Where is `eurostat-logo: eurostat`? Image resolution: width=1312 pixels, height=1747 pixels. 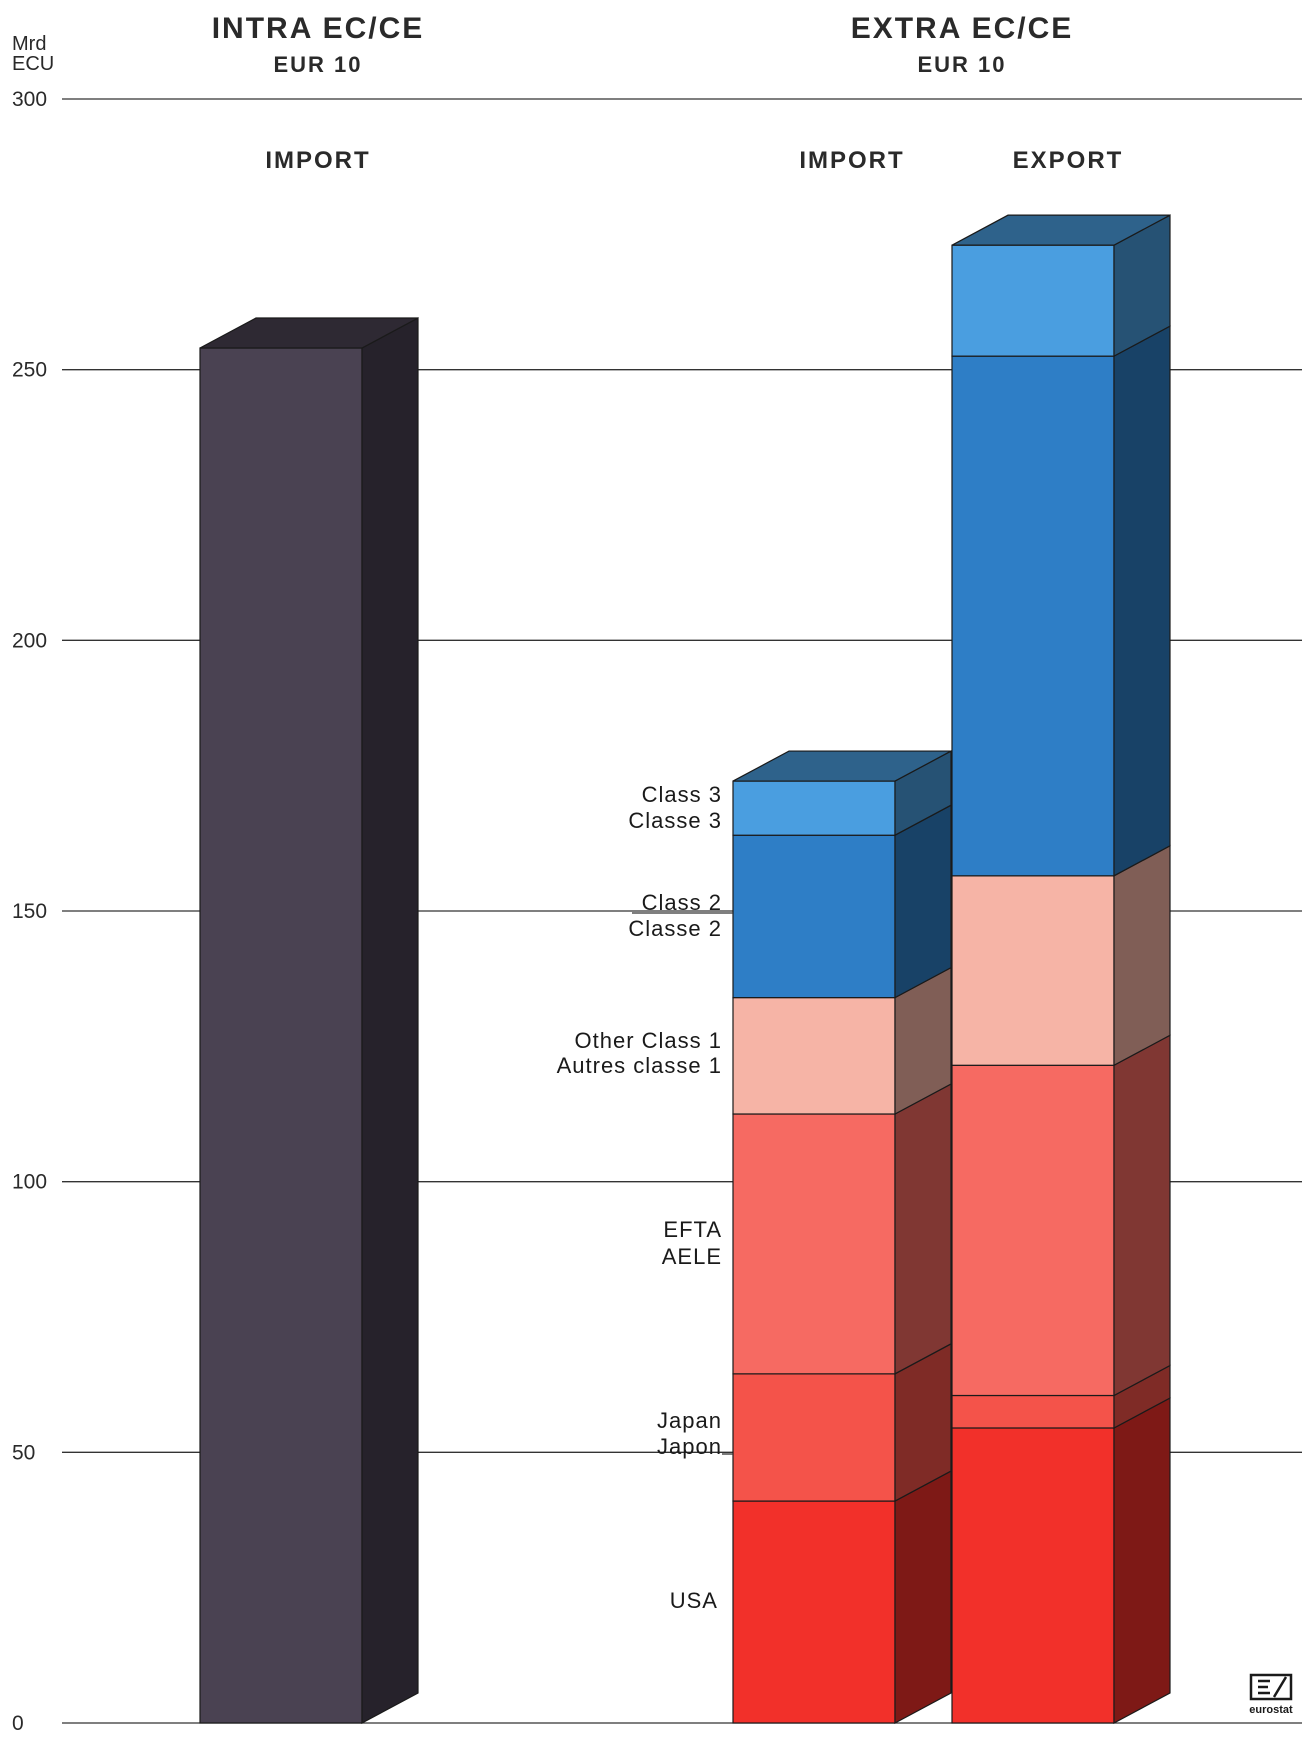
eurostat-logo: eurostat is located at coordinates (1271, 1694).